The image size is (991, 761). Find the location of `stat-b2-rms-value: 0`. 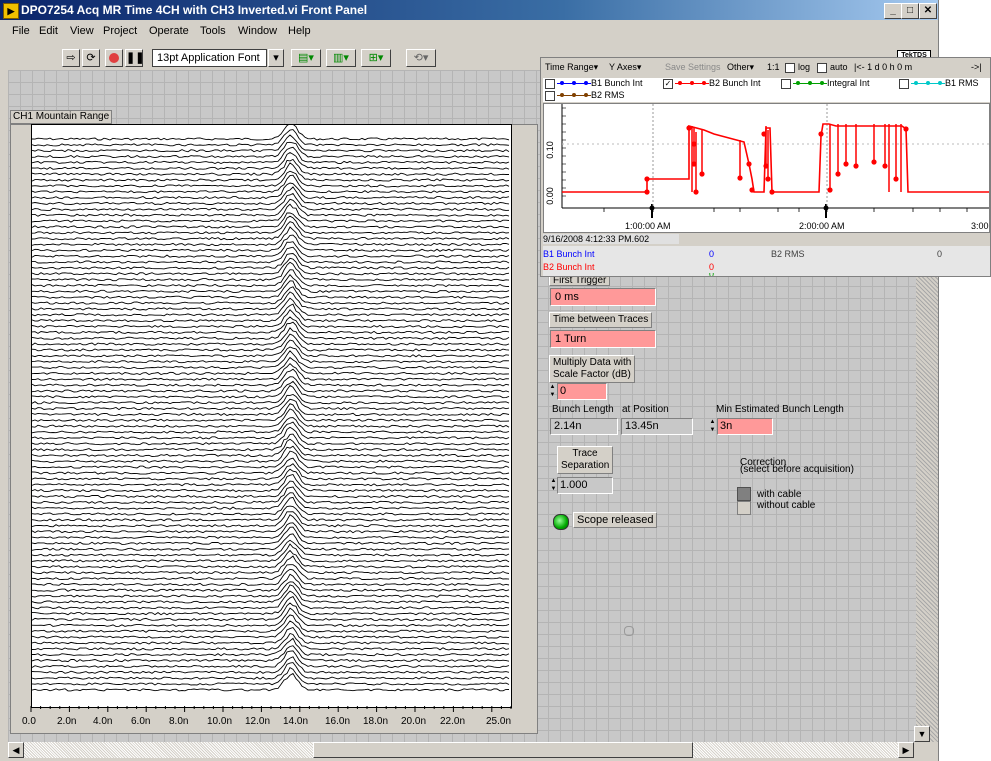

stat-b2-rms-value: 0 is located at coordinates (940, 254).